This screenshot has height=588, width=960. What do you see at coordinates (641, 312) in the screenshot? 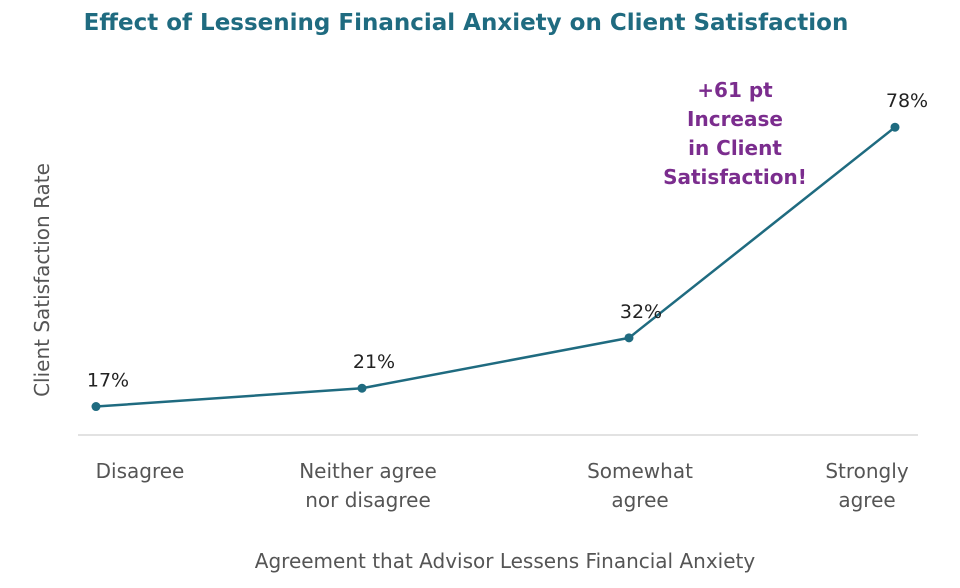
I see `data-label-3: 32%` at bounding box center [641, 312].